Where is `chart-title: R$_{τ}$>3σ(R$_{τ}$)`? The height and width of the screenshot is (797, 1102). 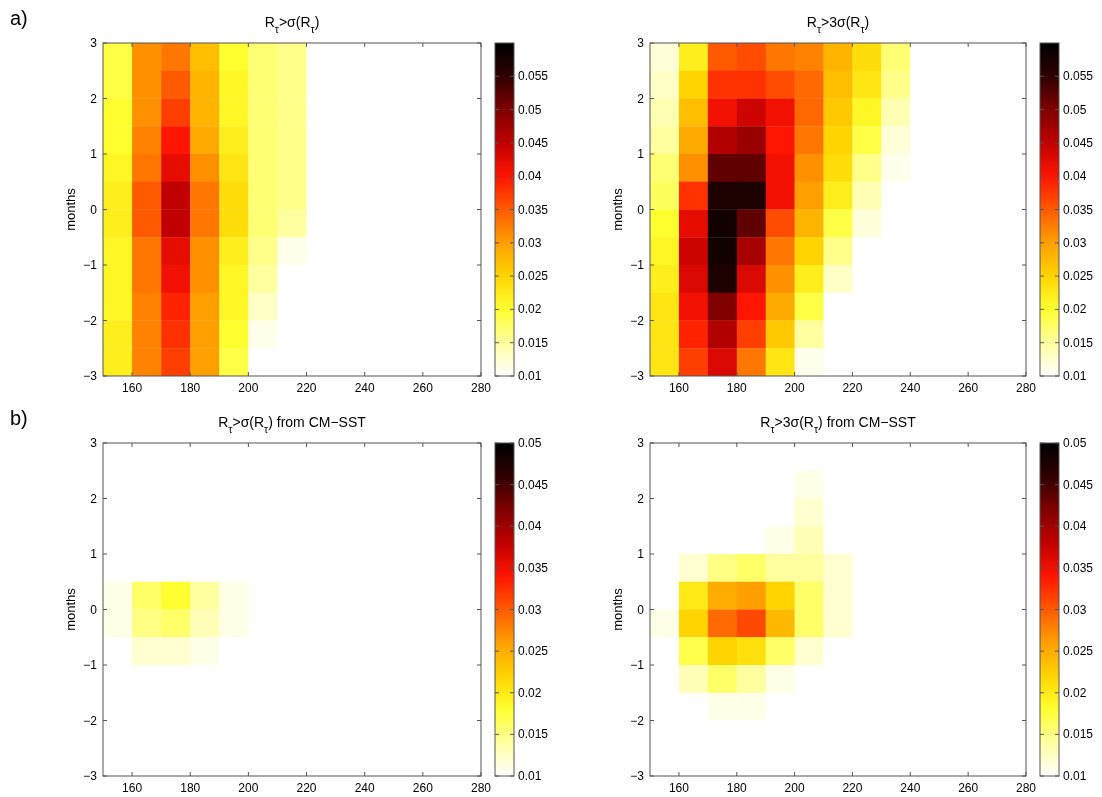
chart-title: R$_{τ}$>3σ(R$_{τ}$) is located at coordinates (838, 24).